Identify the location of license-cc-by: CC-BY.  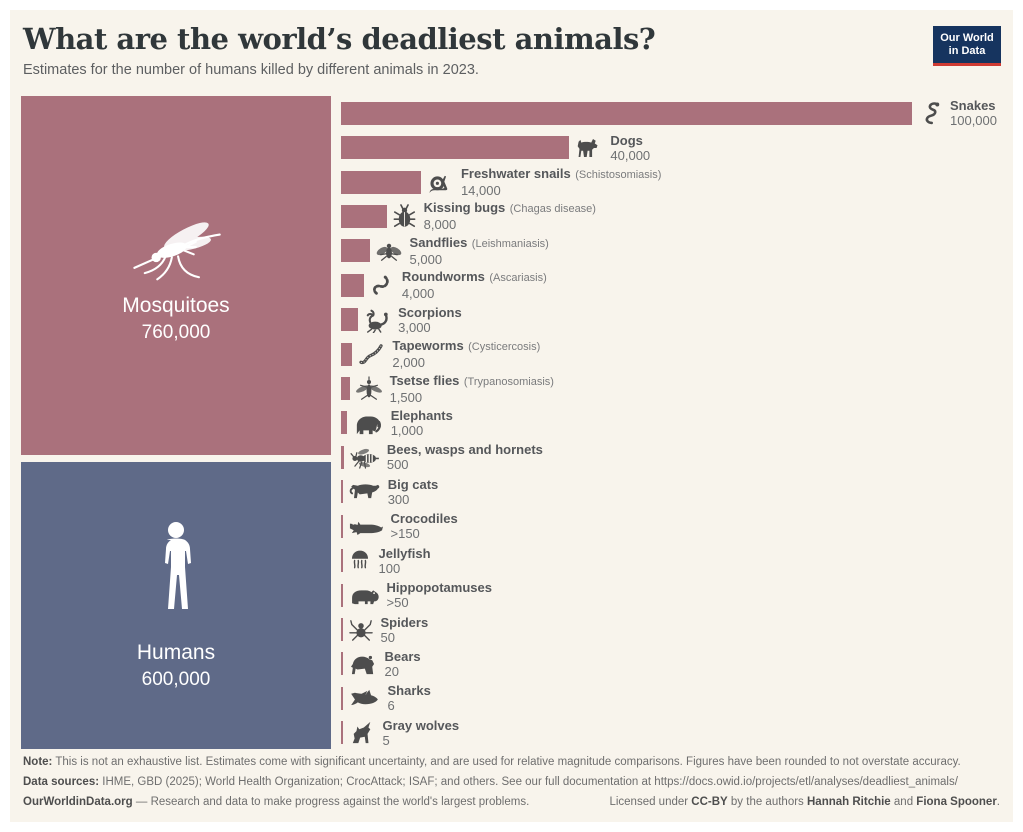
(709, 802).